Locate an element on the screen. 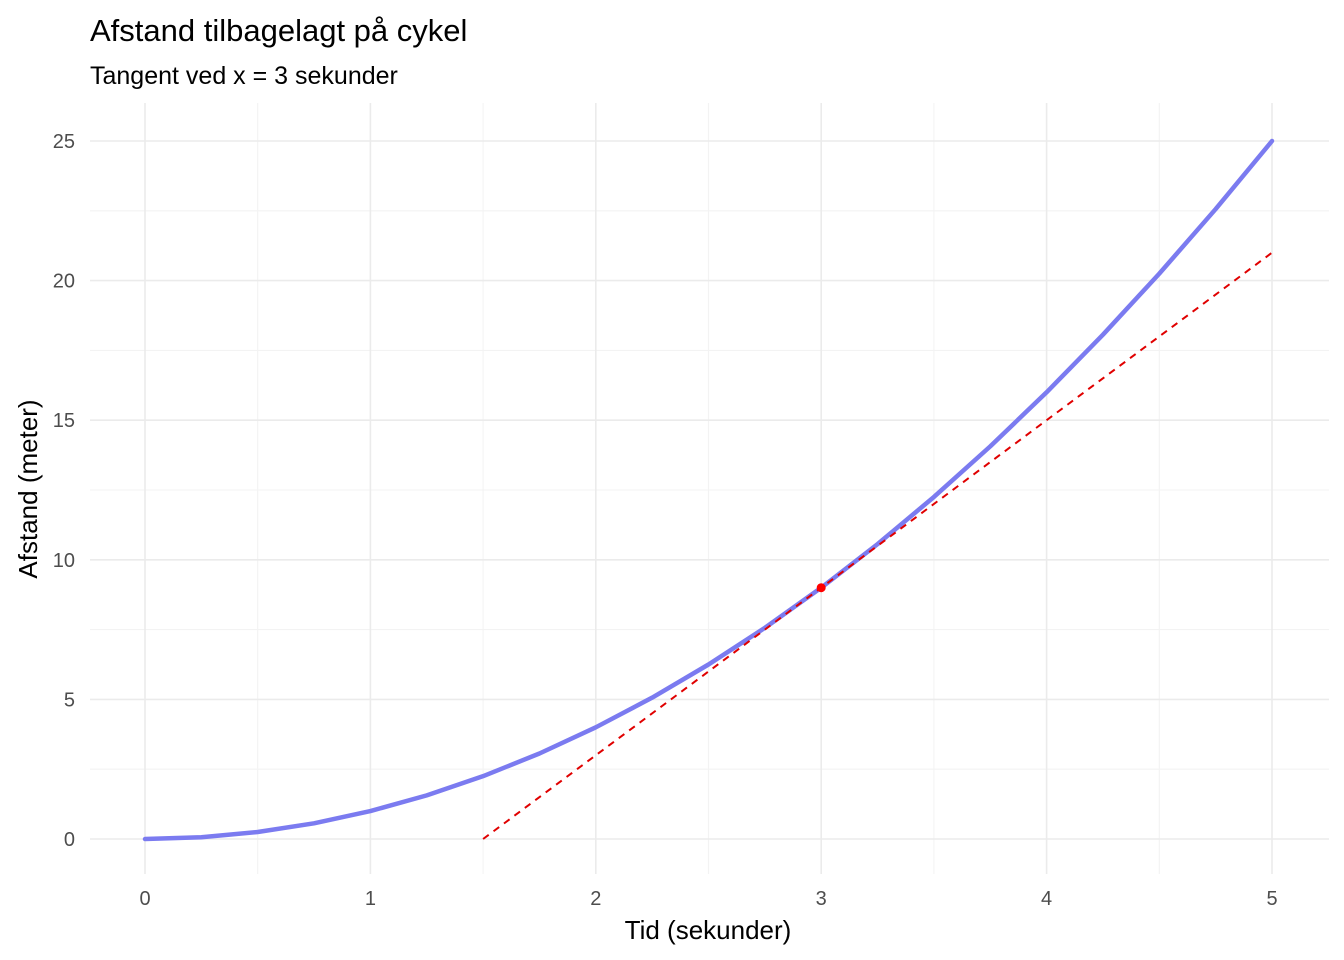 This screenshot has height=960, width=1344. x-tick-label: 5 is located at coordinates (1271, 899).